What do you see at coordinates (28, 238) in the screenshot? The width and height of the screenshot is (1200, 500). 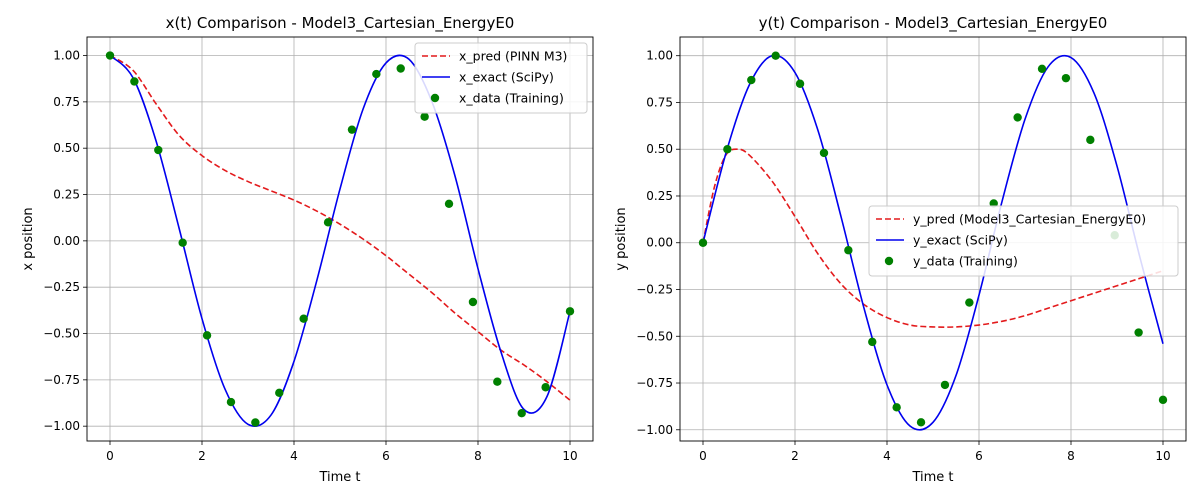 I see `y-axis-label: x position` at bounding box center [28, 238].